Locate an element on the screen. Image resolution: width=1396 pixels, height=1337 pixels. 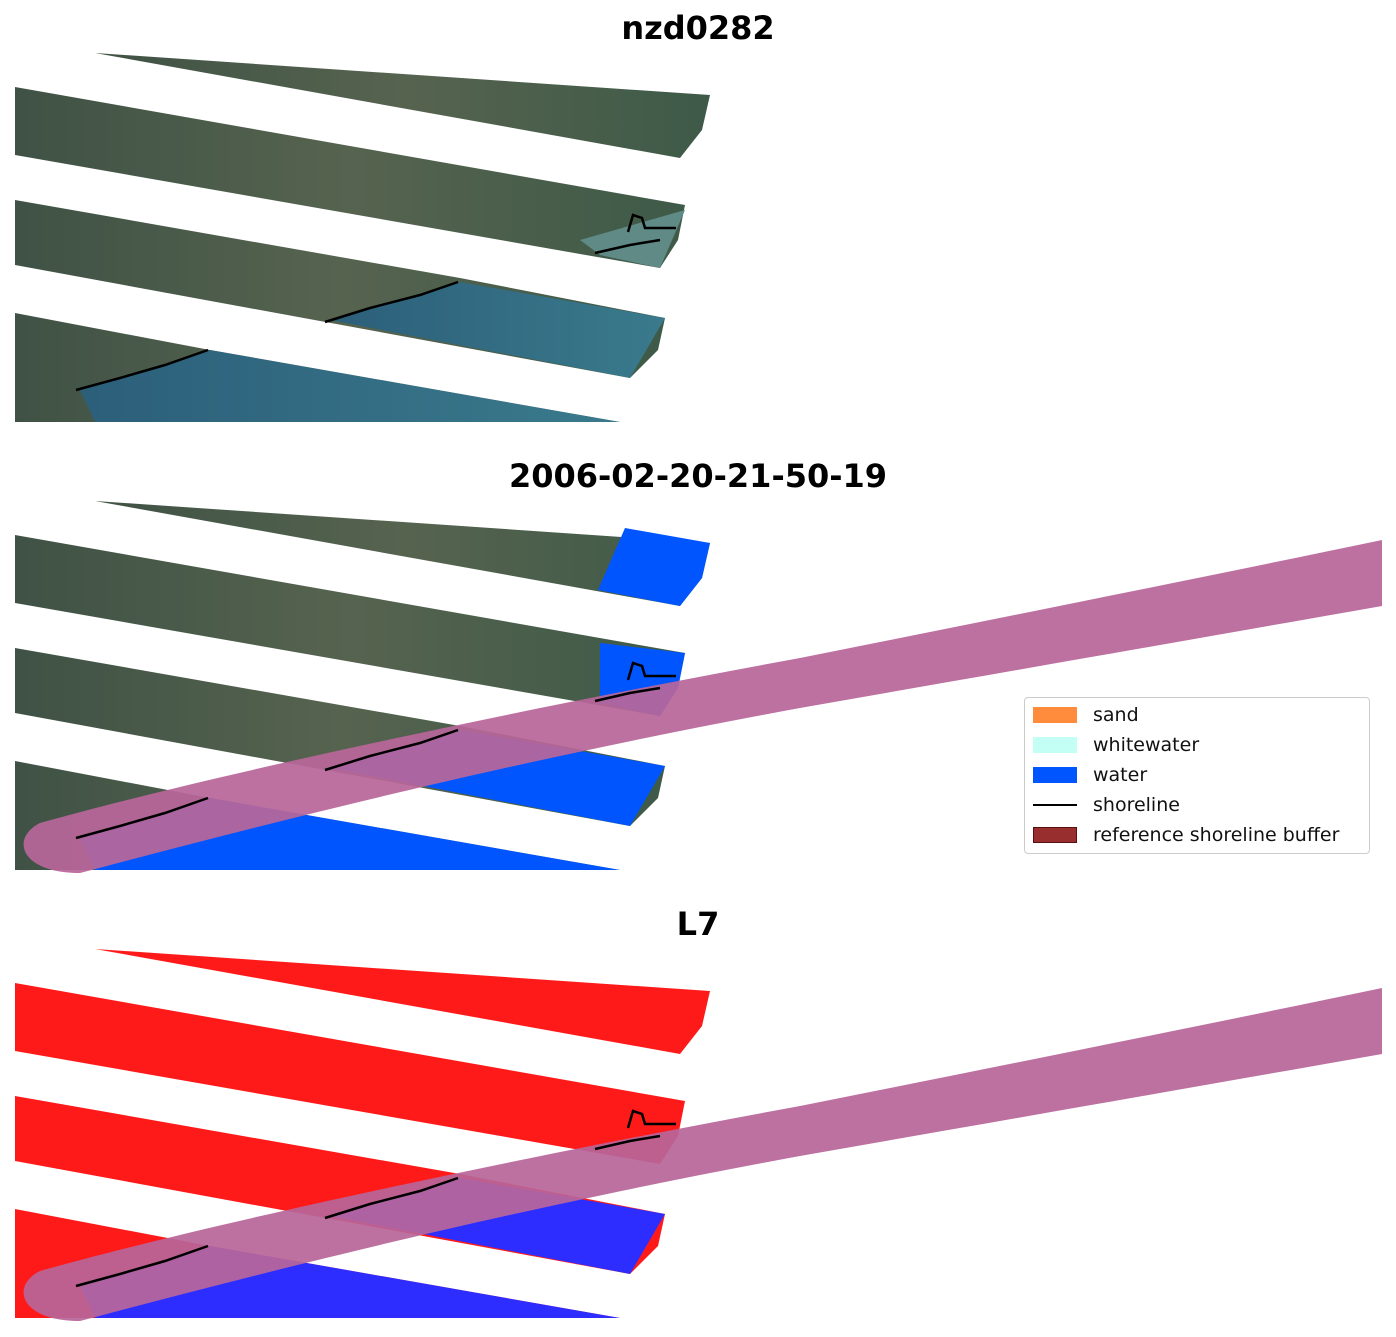
legend-item-water: water is located at coordinates (1090, 775).